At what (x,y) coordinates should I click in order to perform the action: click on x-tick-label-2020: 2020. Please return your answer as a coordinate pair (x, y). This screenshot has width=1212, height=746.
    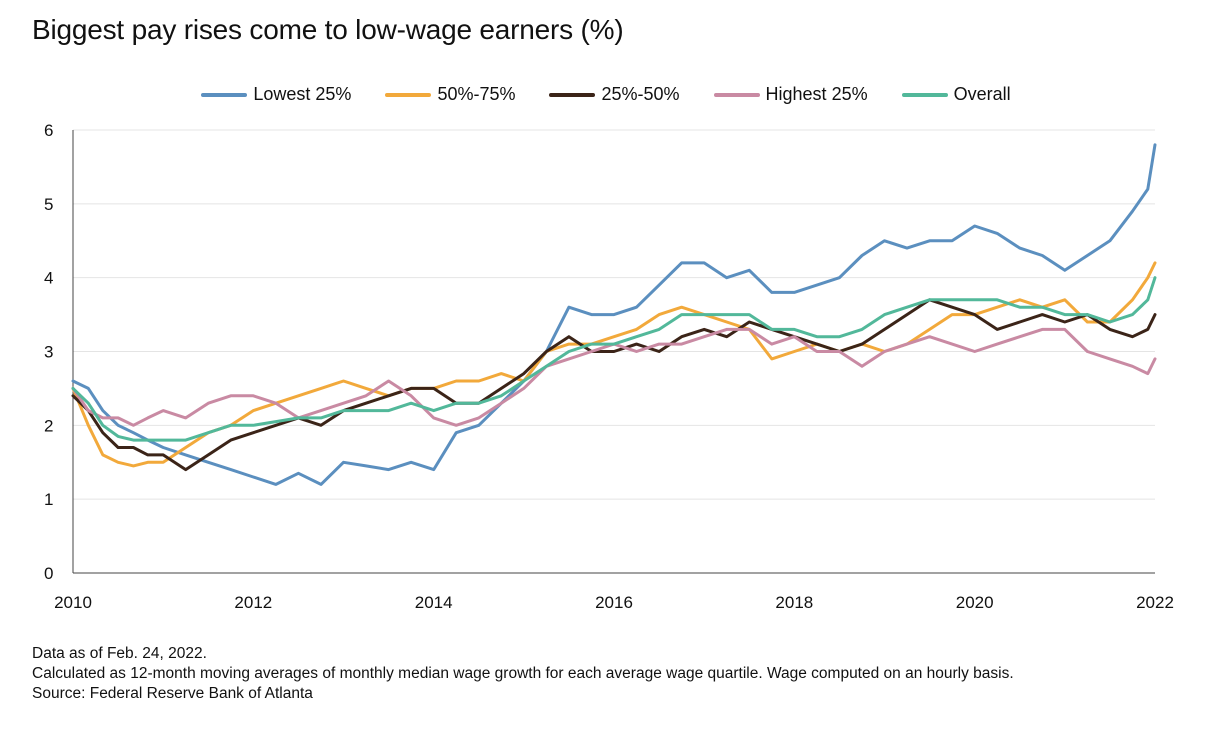
    Looking at the image, I should click on (975, 602).